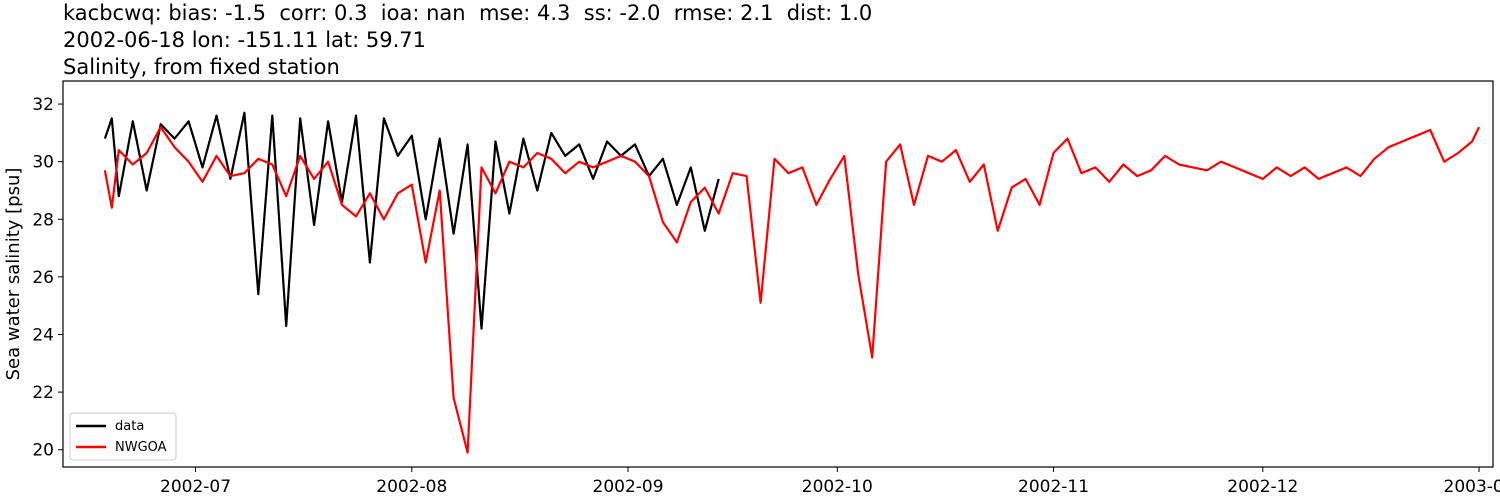  I want to click on chart-title-description: Salinity, from fixed station, so click(201, 67).